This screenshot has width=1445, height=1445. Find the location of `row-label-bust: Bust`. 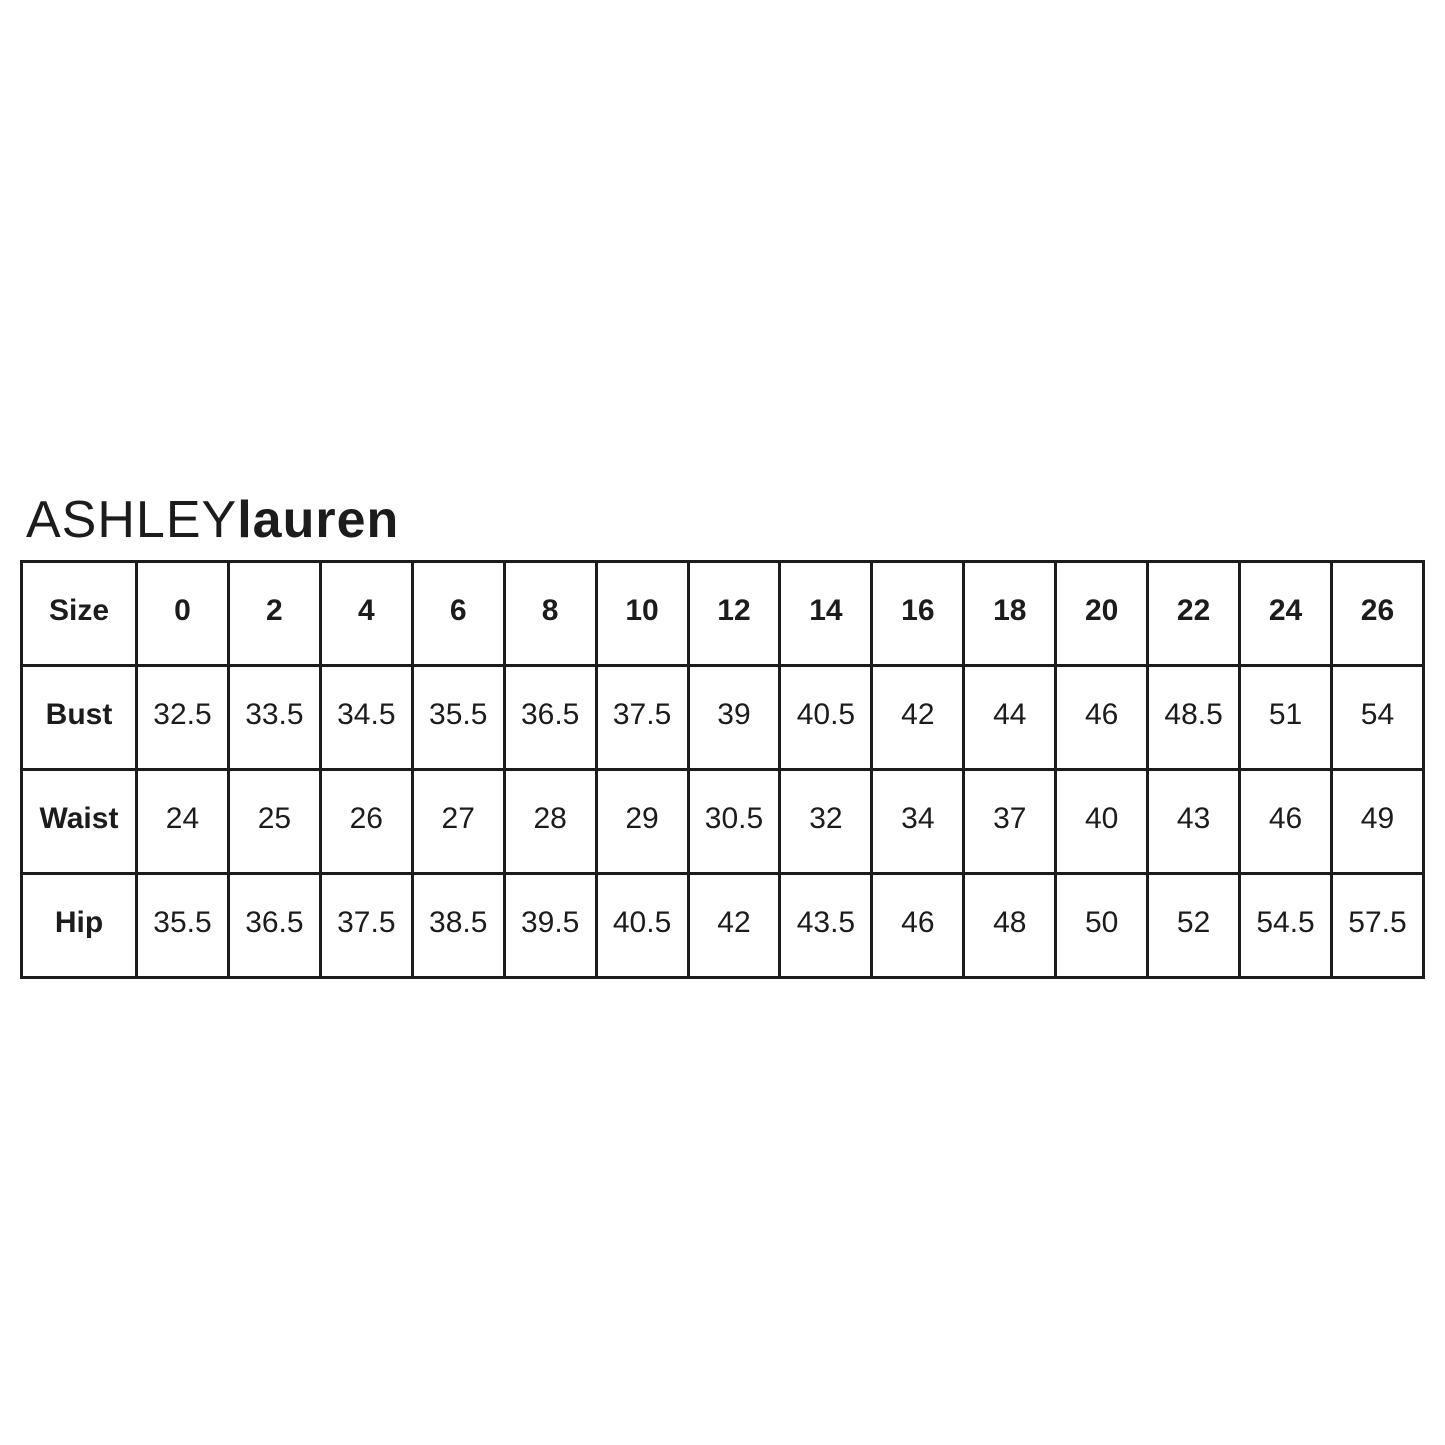

row-label-bust: Bust is located at coordinates (79, 717).